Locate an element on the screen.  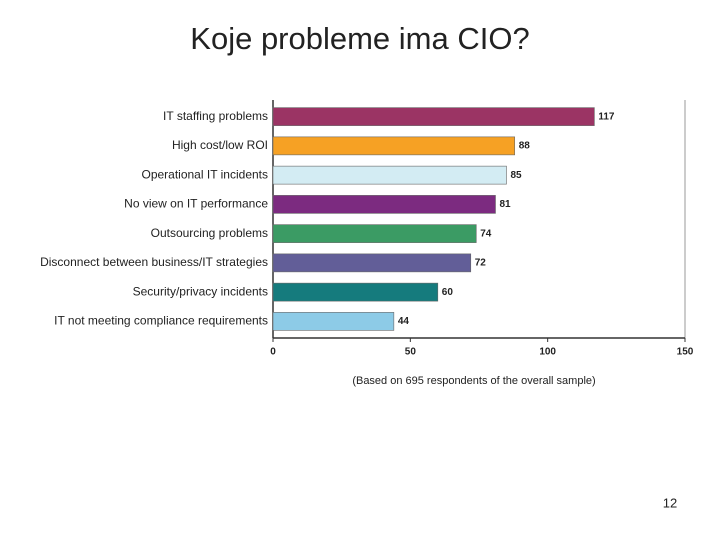
category-label: IT not meeting compliance requirements is located at coordinates (161, 321).